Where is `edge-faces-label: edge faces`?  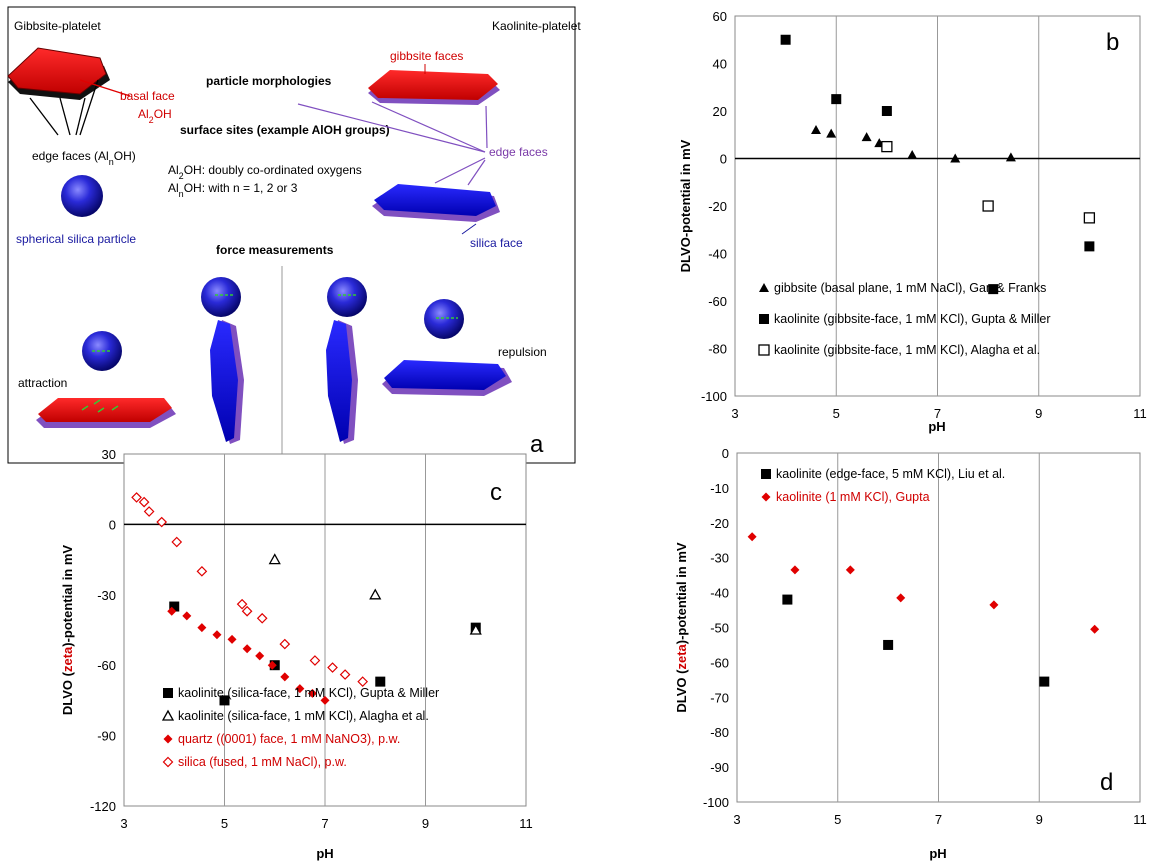
edge-faces-label: edge faces is located at coordinates (518, 152).